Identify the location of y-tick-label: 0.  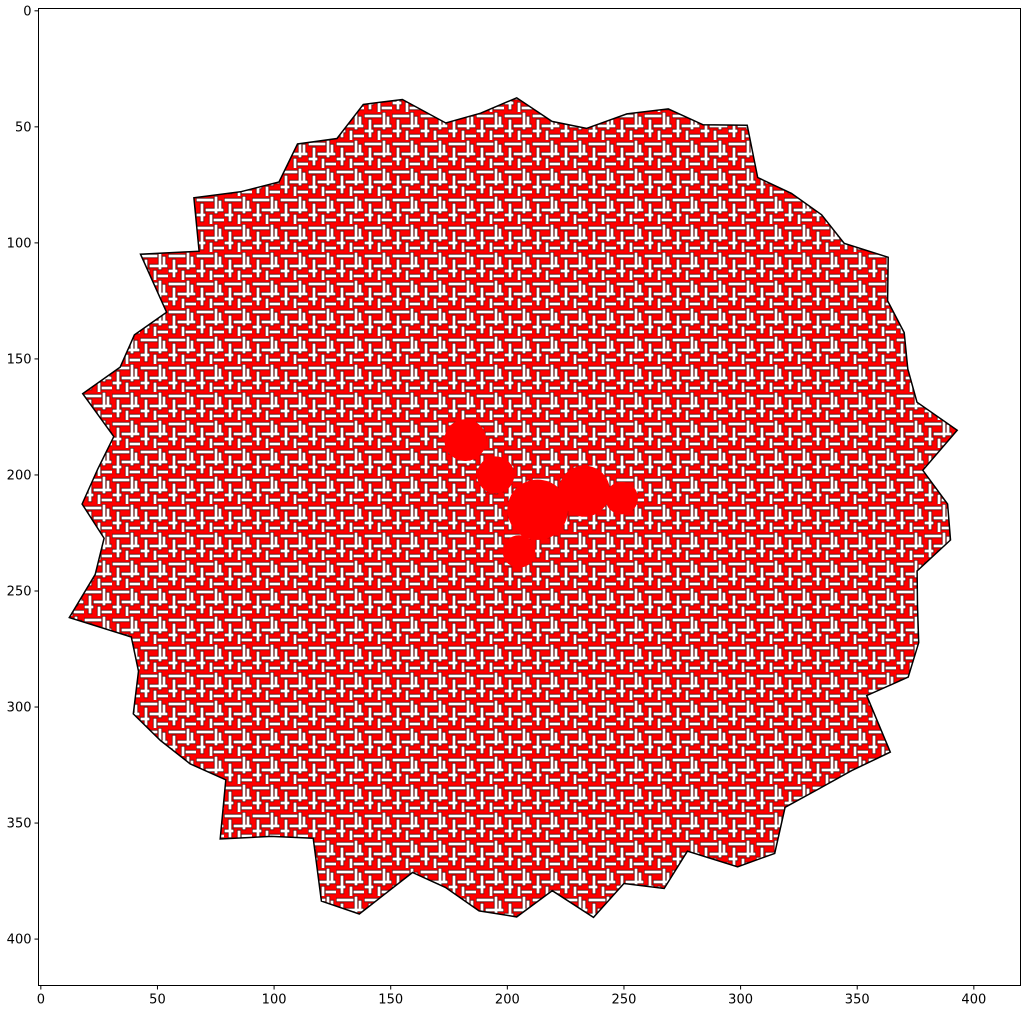
(27, 11).